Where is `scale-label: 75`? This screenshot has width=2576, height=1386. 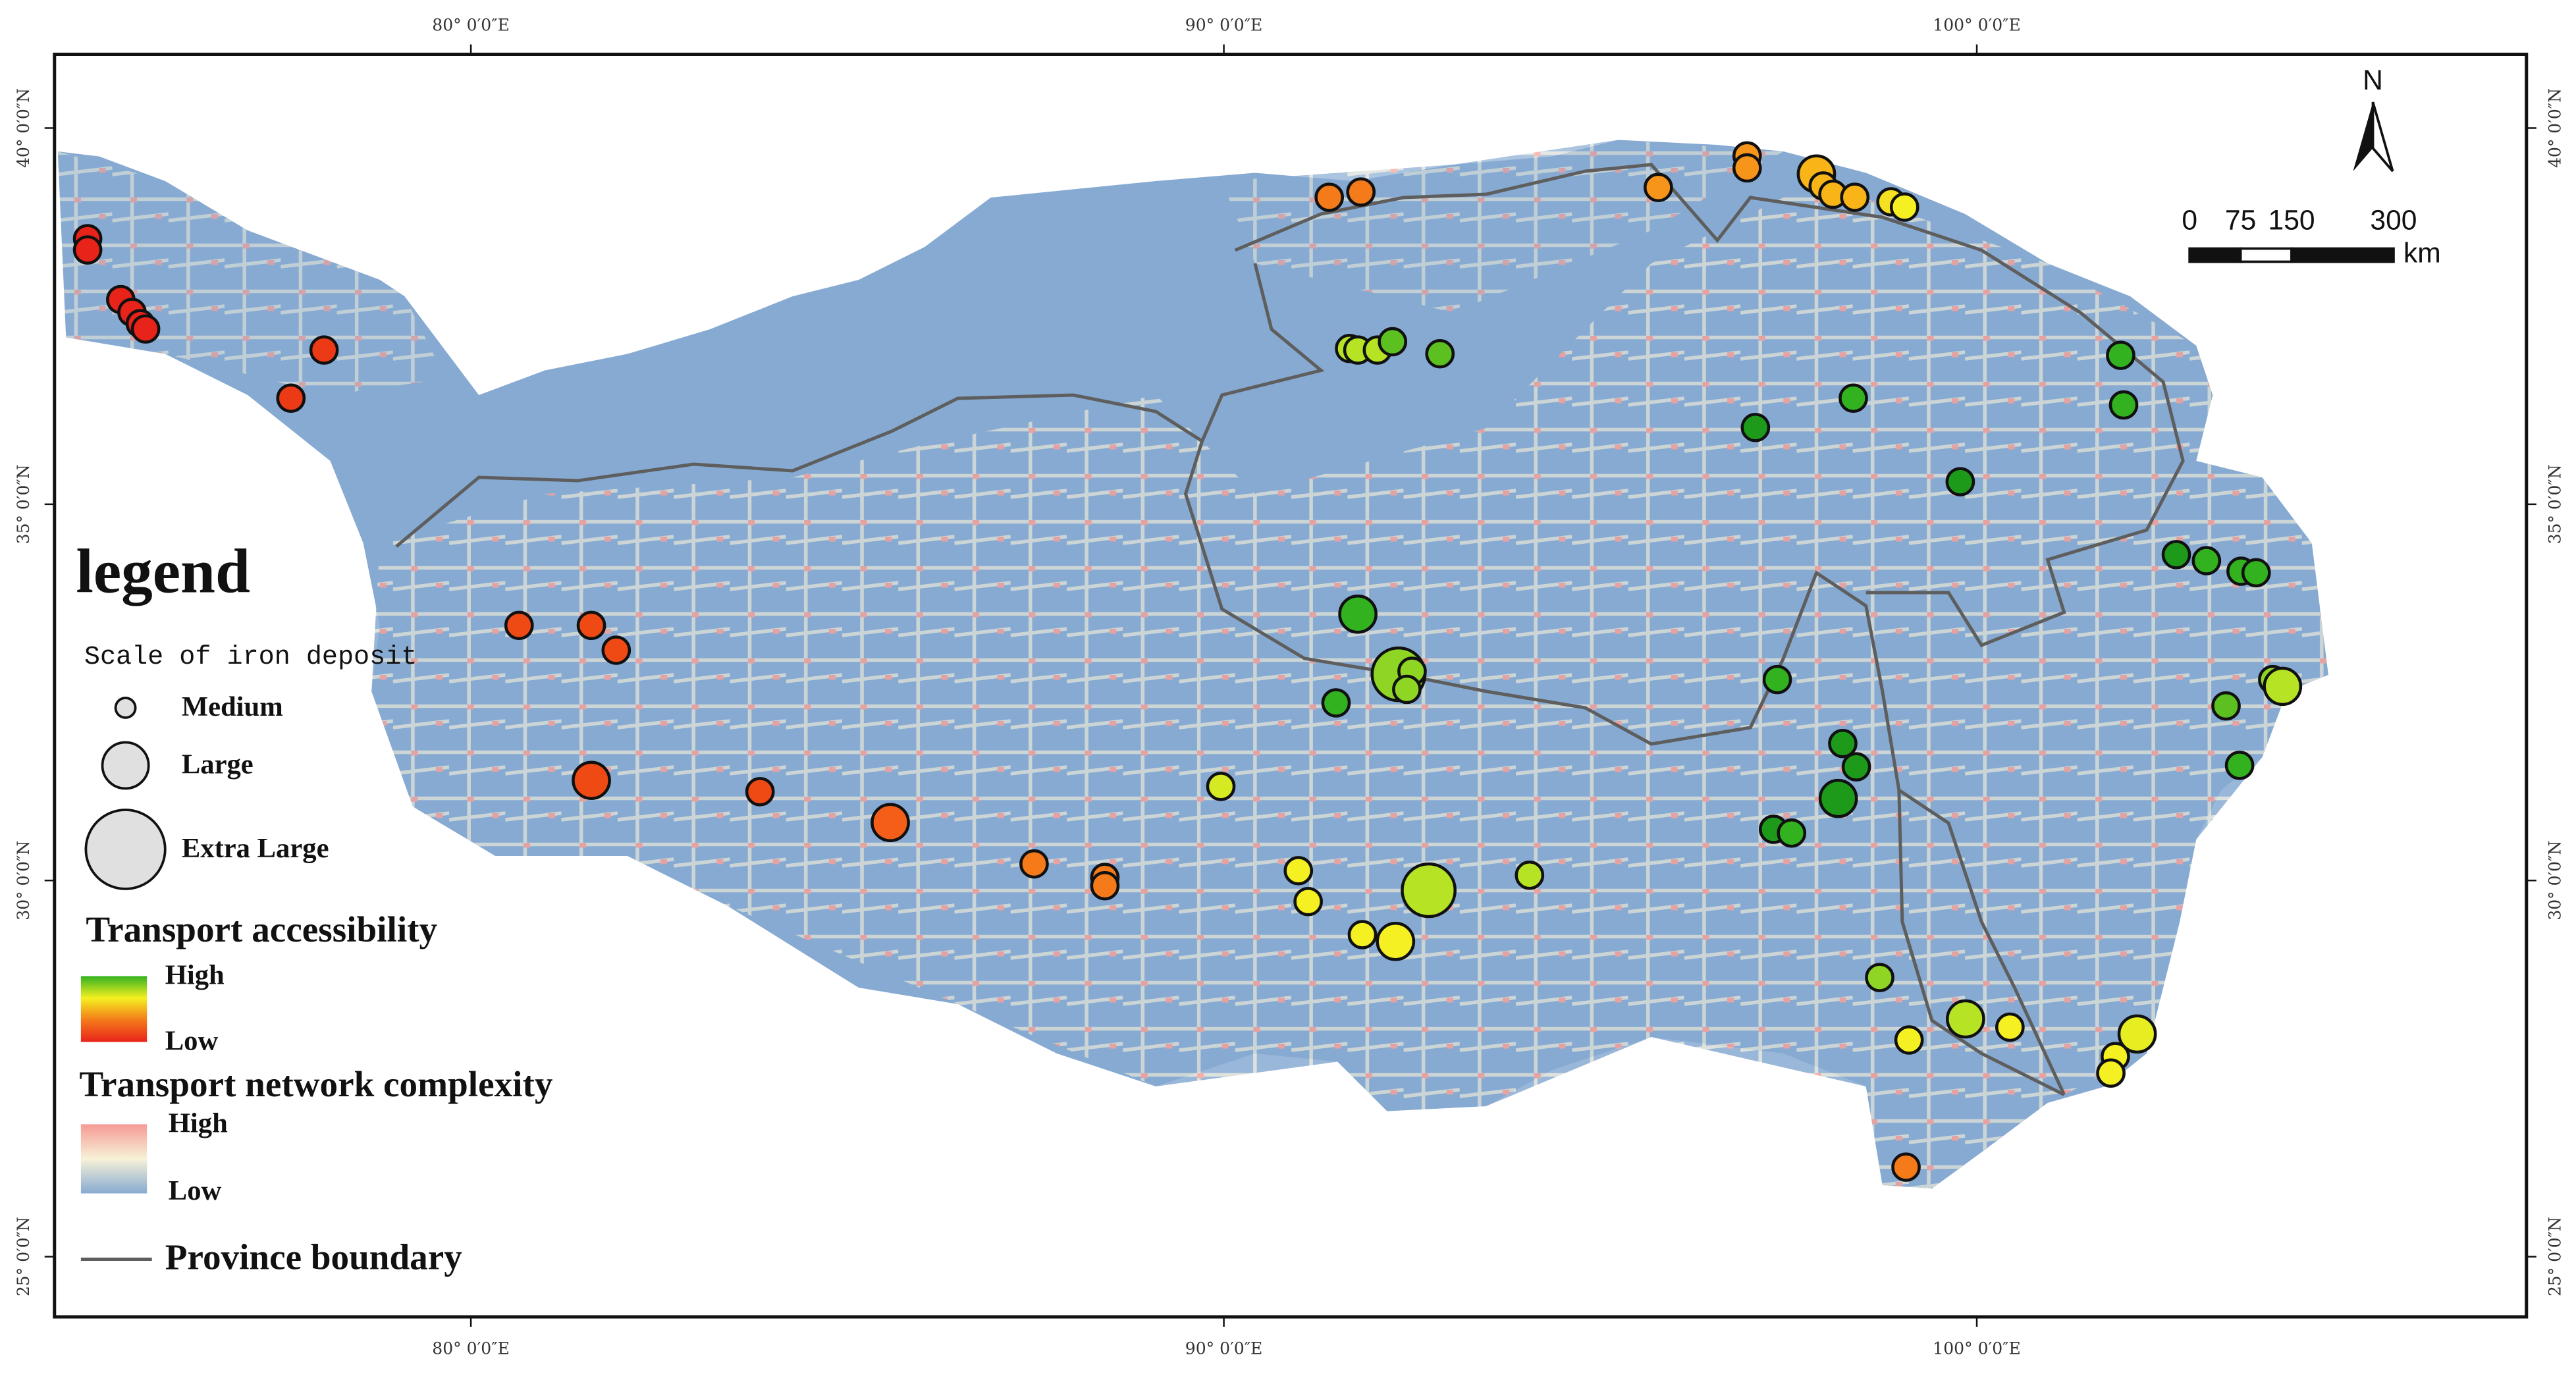 scale-label: 75 is located at coordinates (2240, 220).